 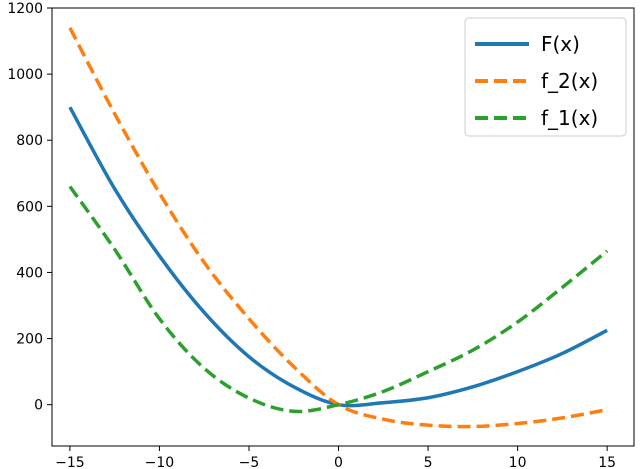 I want to click on x-tick-label: 10, so click(x=518, y=462).